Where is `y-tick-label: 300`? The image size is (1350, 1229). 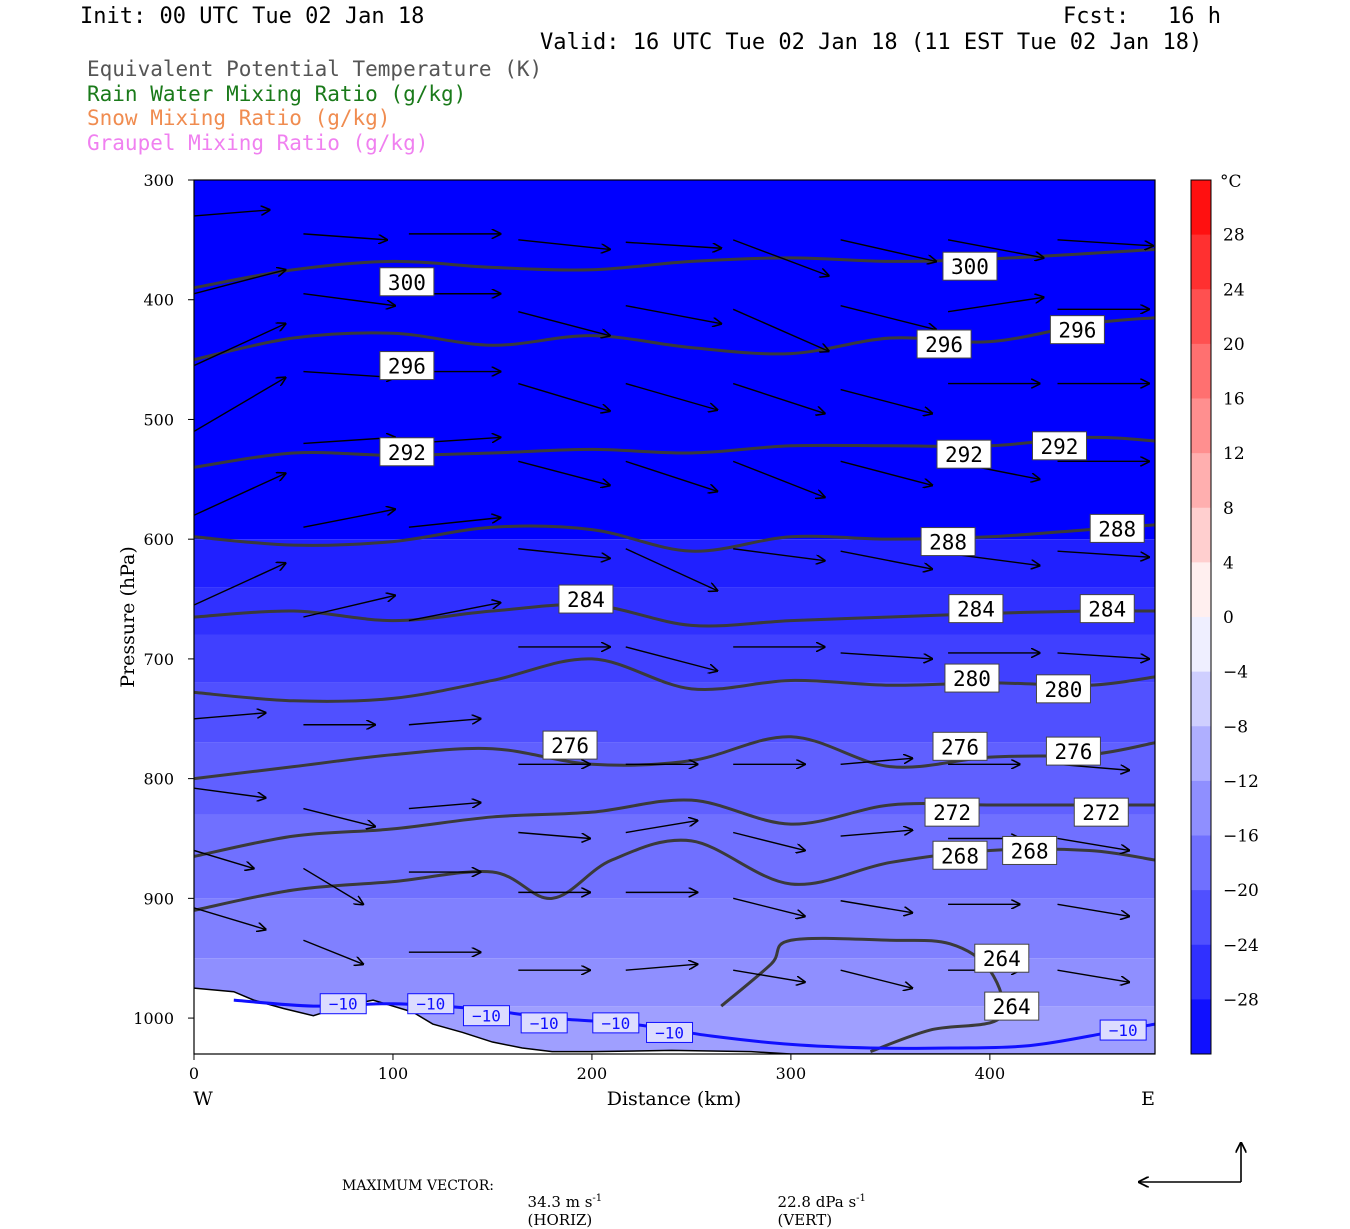
y-tick-label: 300 is located at coordinates (158, 180).